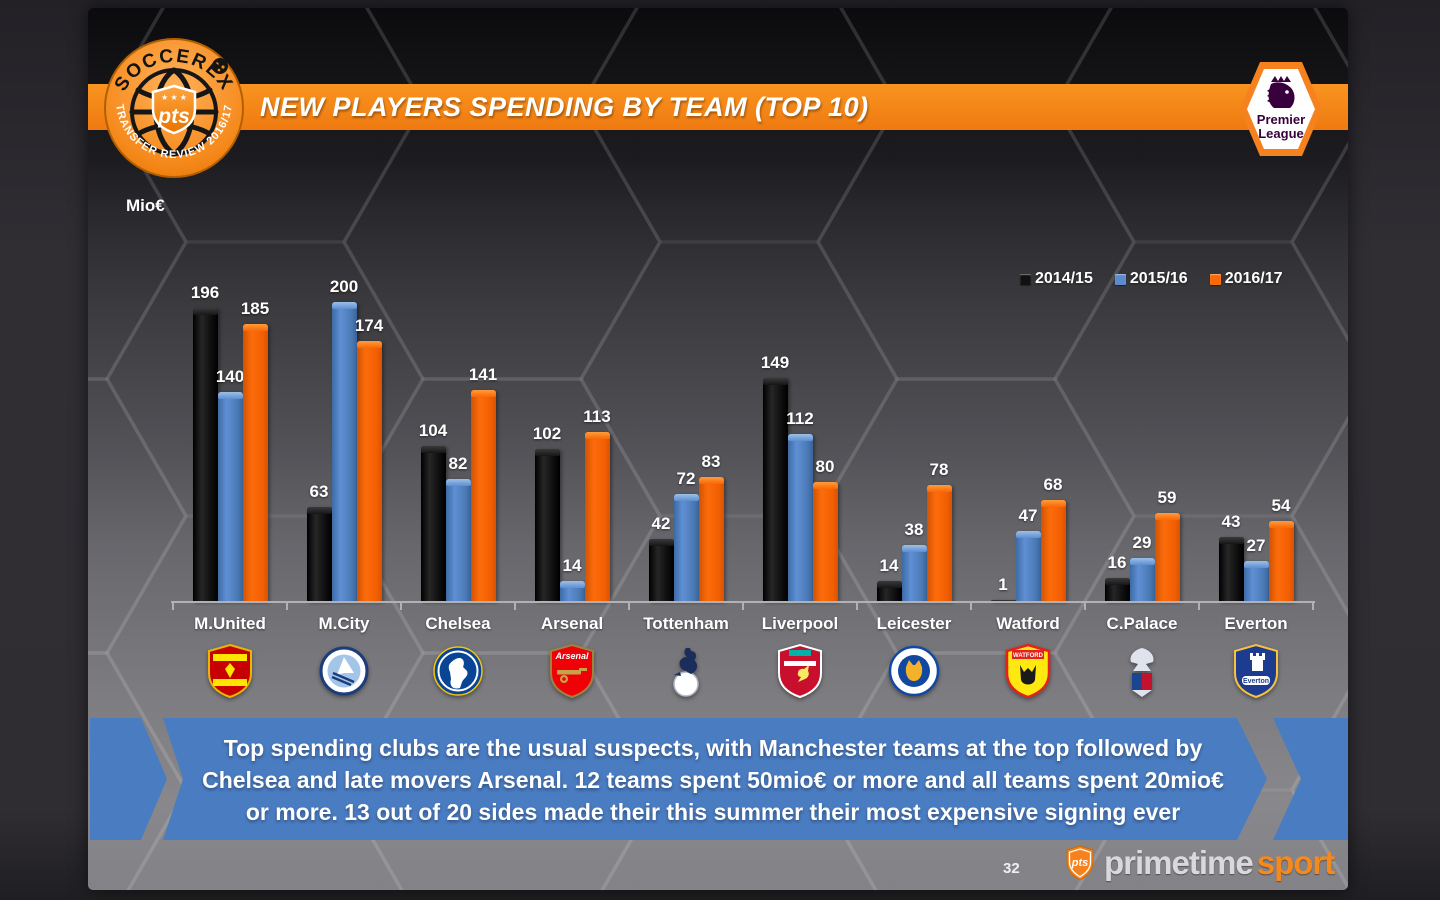  What do you see at coordinates (1028, 515) in the screenshot?
I see `value-label: 47` at bounding box center [1028, 515].